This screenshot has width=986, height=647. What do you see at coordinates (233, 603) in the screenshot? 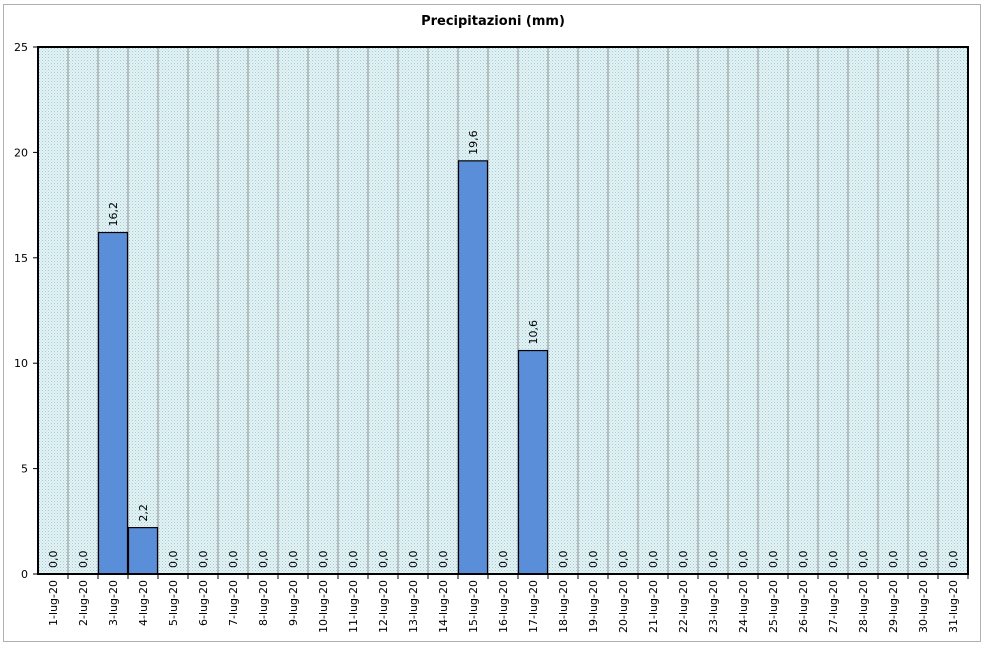
I see `x-tick-label: 7-lug-20` at bounding box center [233, 603].